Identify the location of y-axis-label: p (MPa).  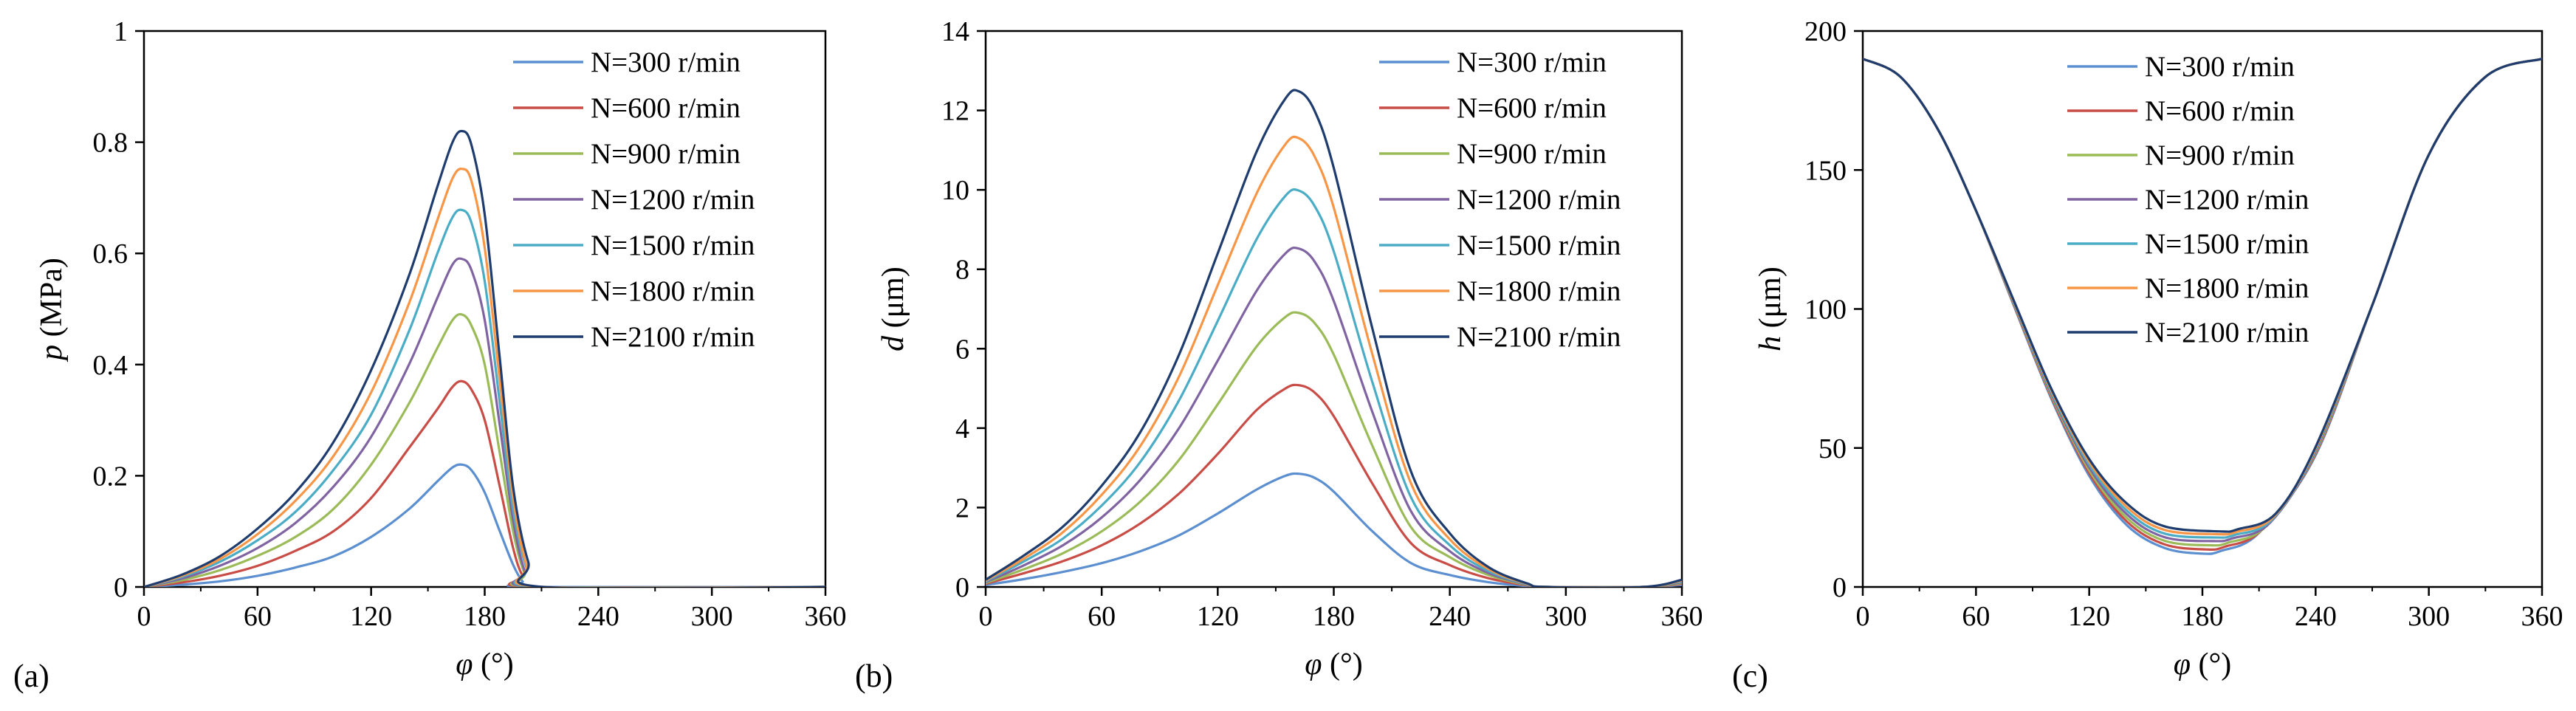
(52, 310).